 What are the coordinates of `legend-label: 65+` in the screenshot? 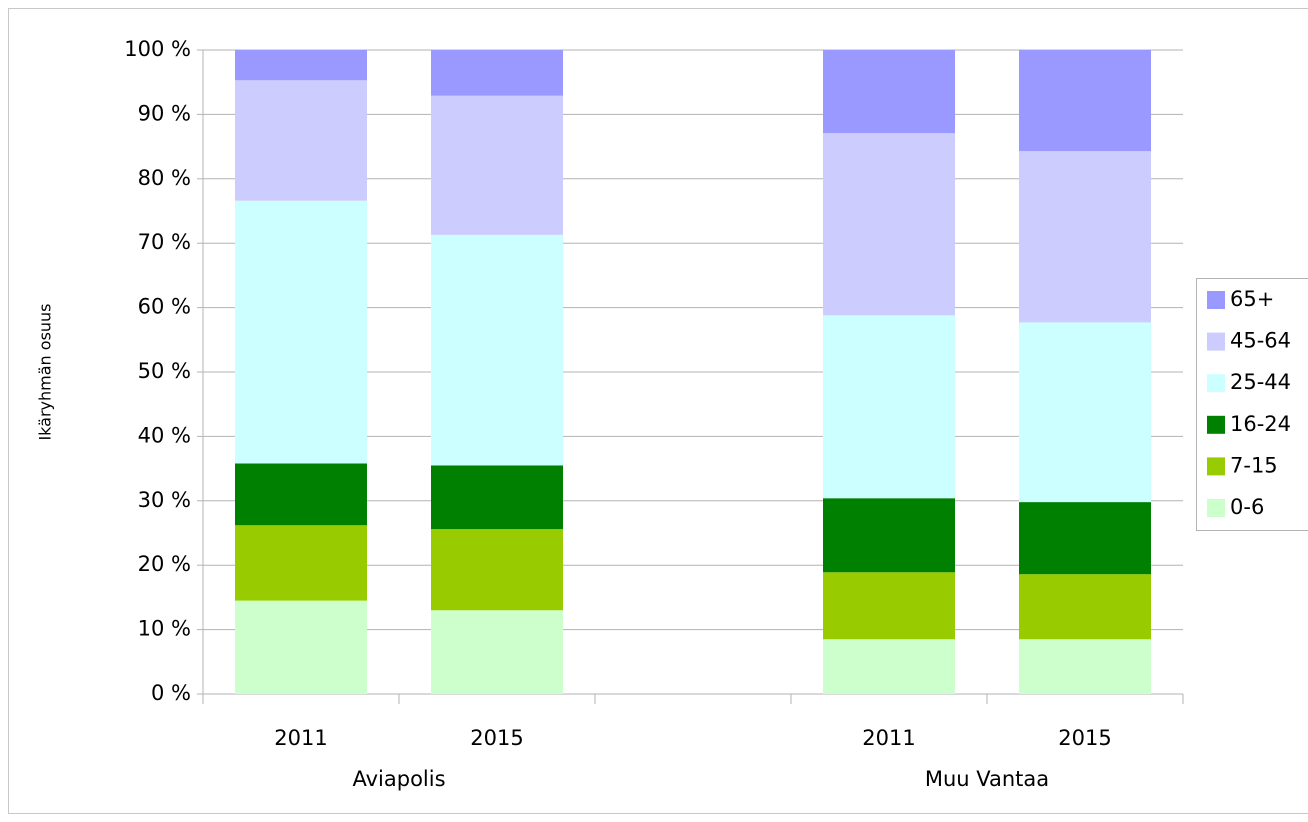 It's located at (1252, 299).